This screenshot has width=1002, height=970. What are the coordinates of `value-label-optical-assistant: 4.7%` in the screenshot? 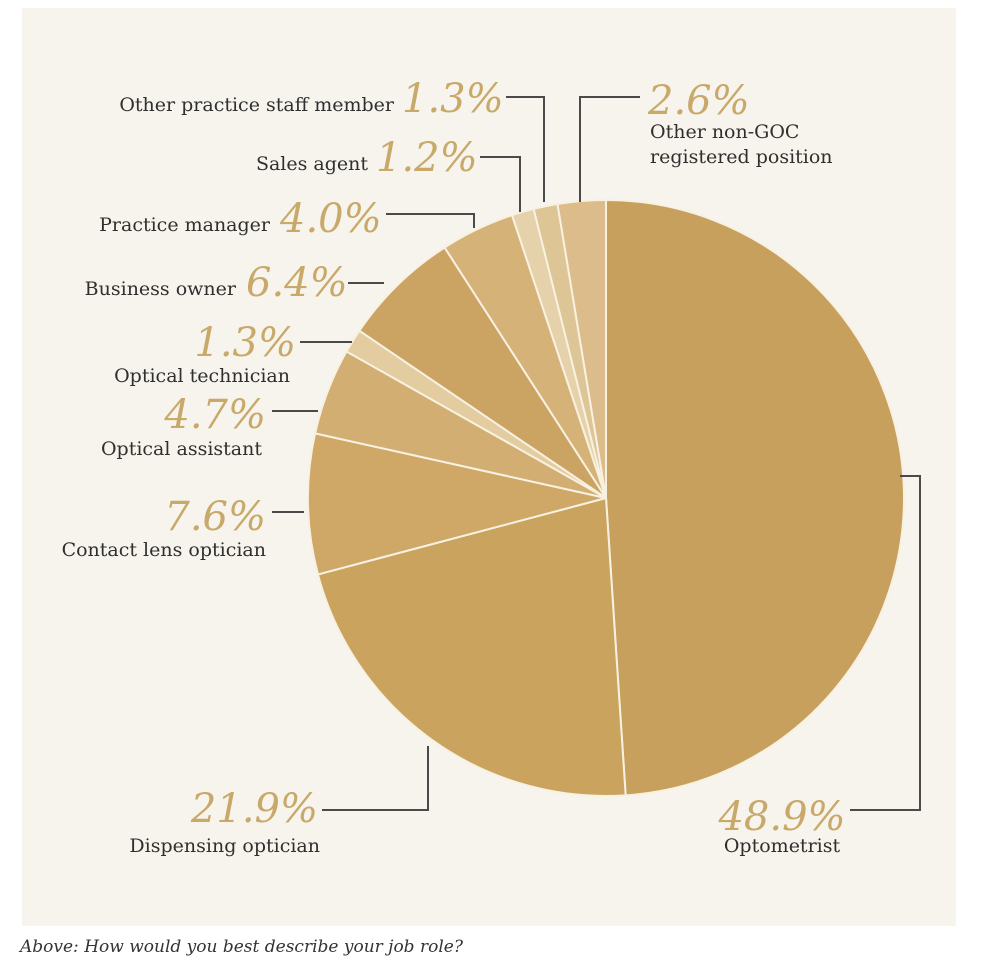 It's located at (214, 415).